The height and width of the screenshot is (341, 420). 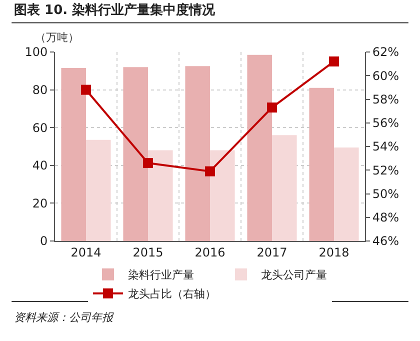 What do you see at coordinates (386, 193) in the screenshot?
I see `y2-tick-label: 50%` at bounding box center [386, 193].